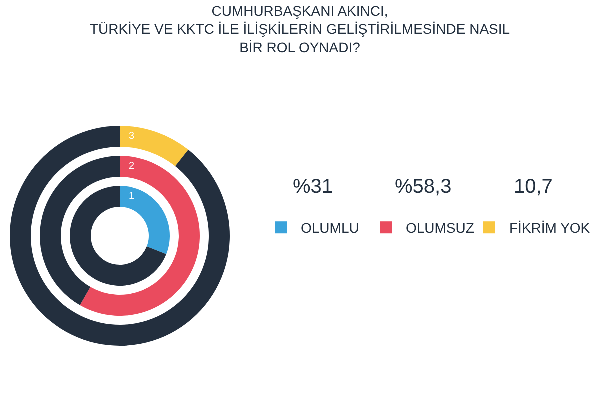  What do you see at coordinates (440, 228) in the screenshot?
I see `legend-label: OLUMSUZ` at bounding box center [440, 228].